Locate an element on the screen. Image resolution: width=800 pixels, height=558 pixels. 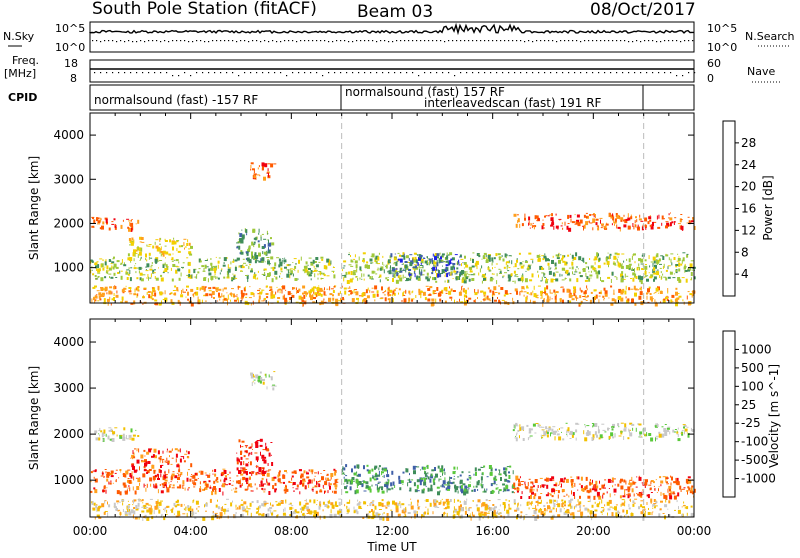
nave-label: Nave is located at coordinates (761, 71).